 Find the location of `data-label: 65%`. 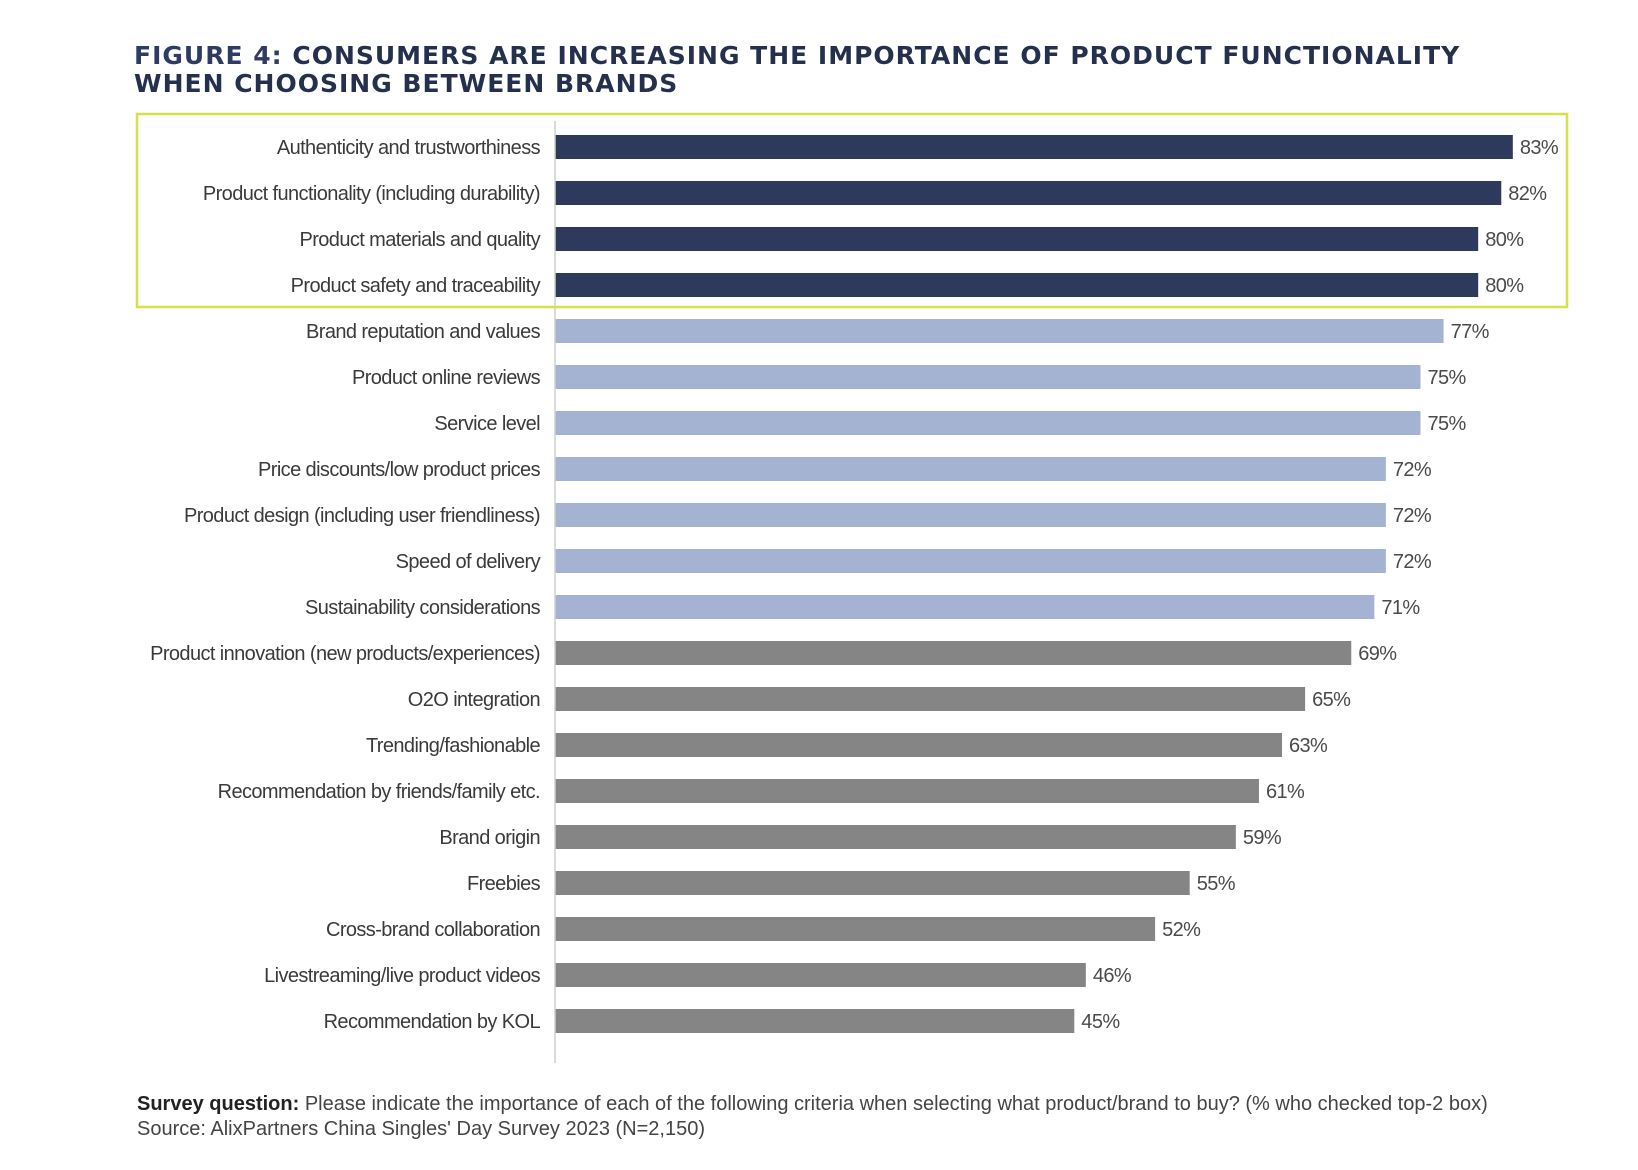

data-label: 65% is located at coordinates (1331, 700).